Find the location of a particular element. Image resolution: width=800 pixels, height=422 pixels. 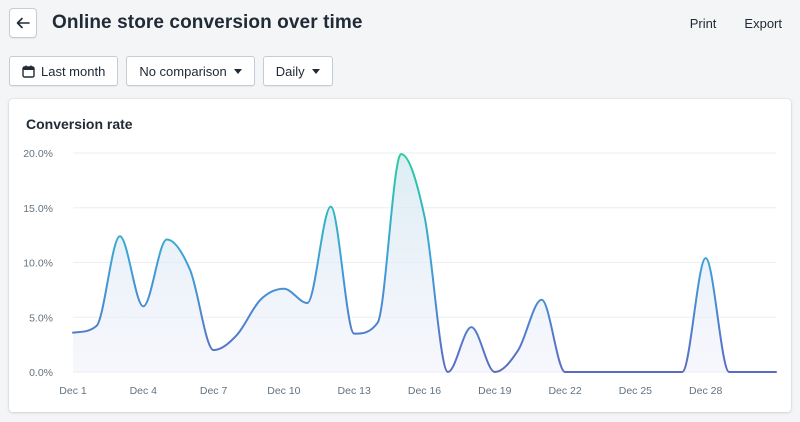

interval-label: Daily is located at coordinates (290, 71).